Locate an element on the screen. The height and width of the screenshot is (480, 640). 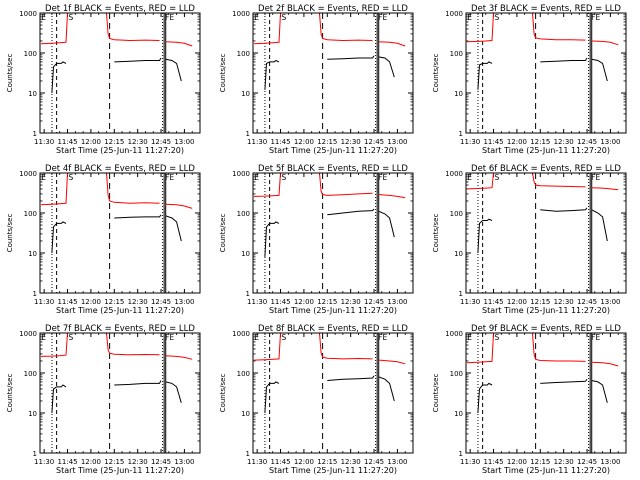
panel-title: Det 8f BLACK = Events, RED = LLD is located at coordinates (333, 329).